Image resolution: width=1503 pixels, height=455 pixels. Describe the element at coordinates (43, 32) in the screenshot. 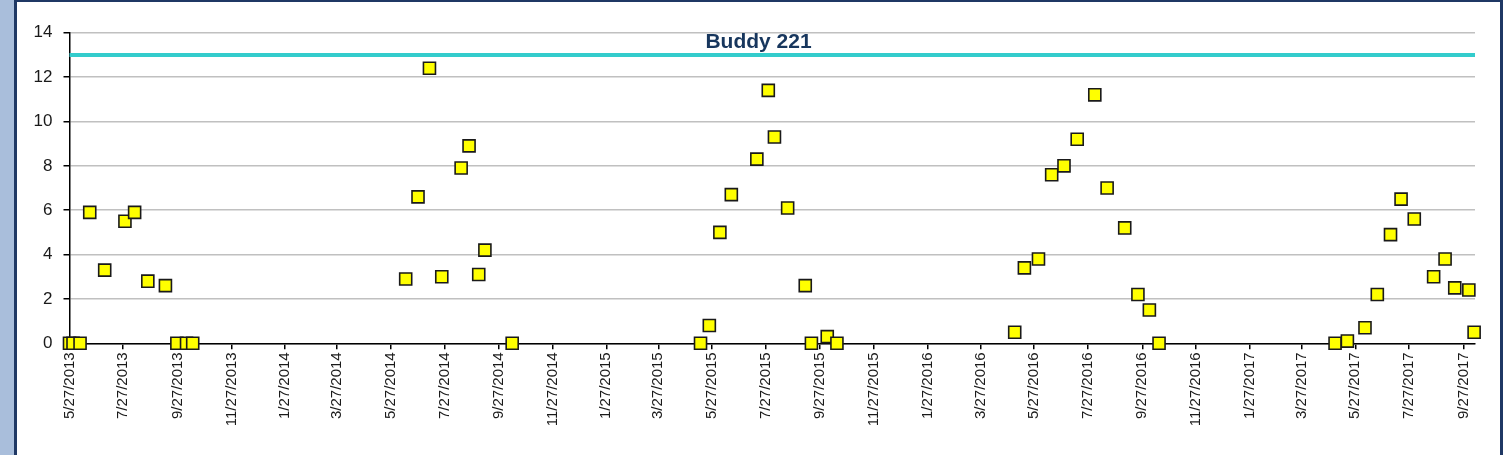

I see `y-tick-label: 14` at that location.